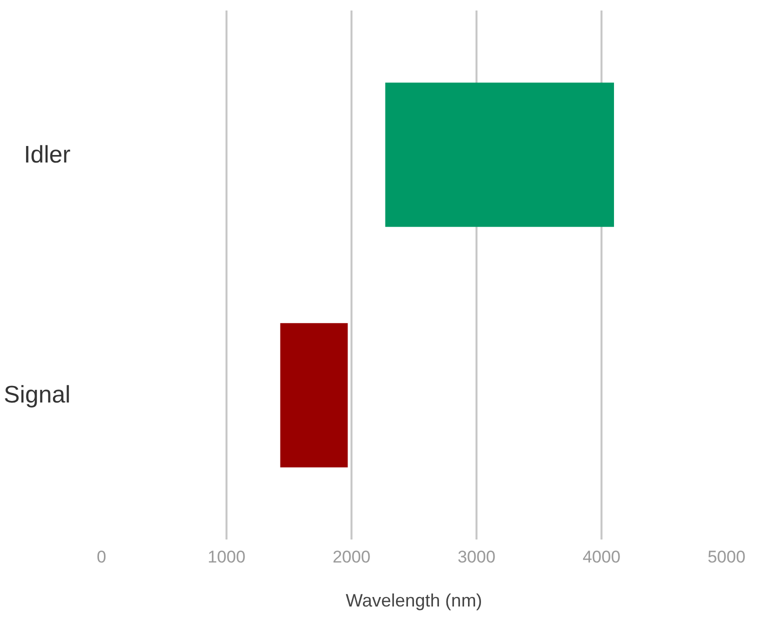 This screenshot has height=623, width=776. What do you see at coordinates (227, 557) in the screenshot?
I see `x-tick-label: 1000` at bounding box center [227, 557].